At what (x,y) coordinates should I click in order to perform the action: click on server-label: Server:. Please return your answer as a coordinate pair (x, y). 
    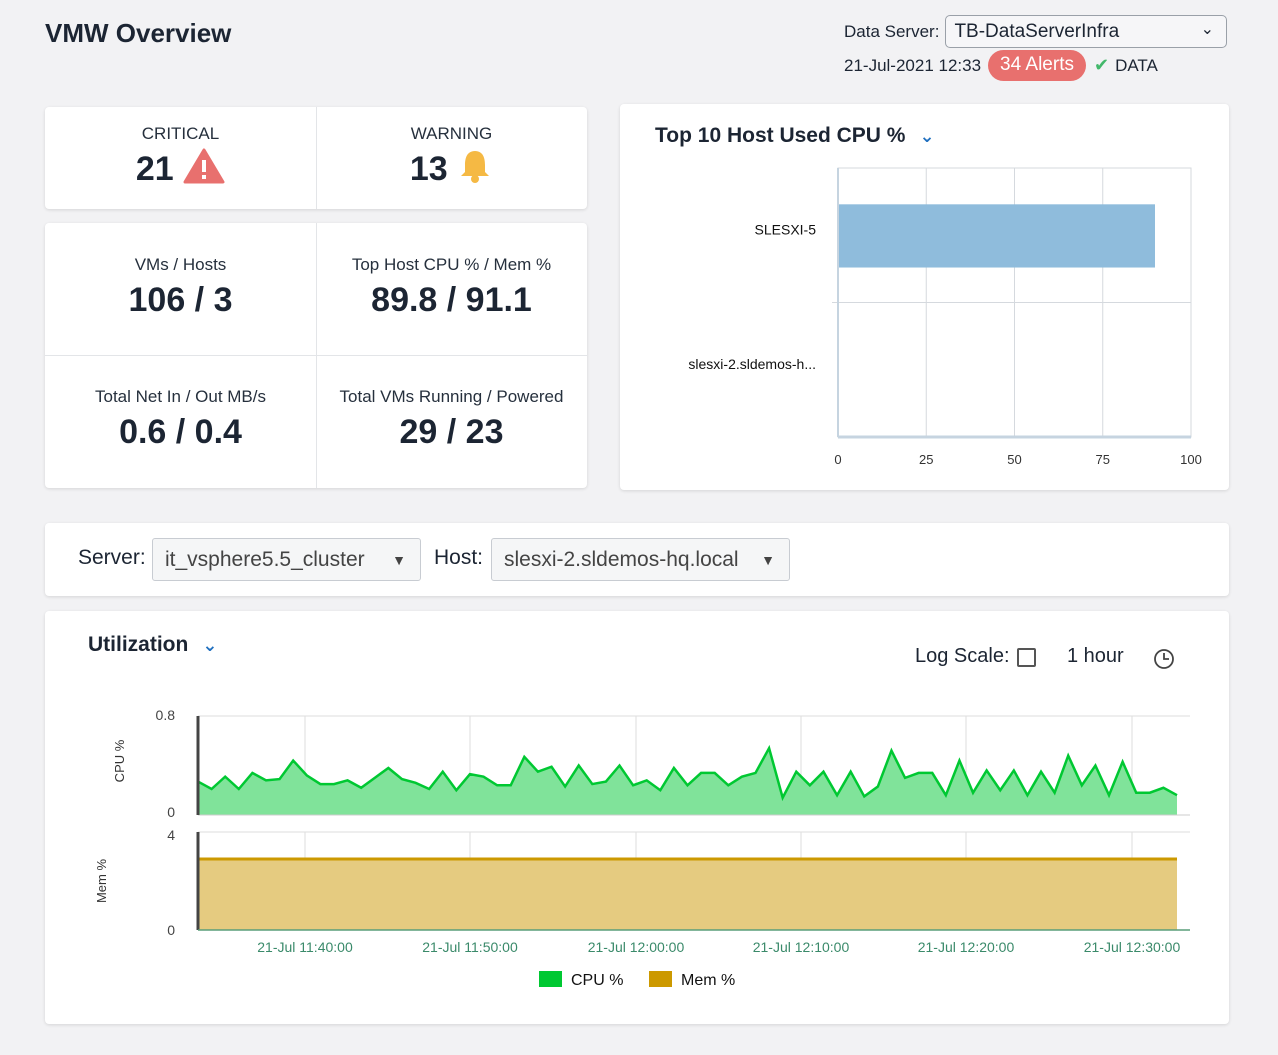
    Looking at the image, I should click on (112, 557).